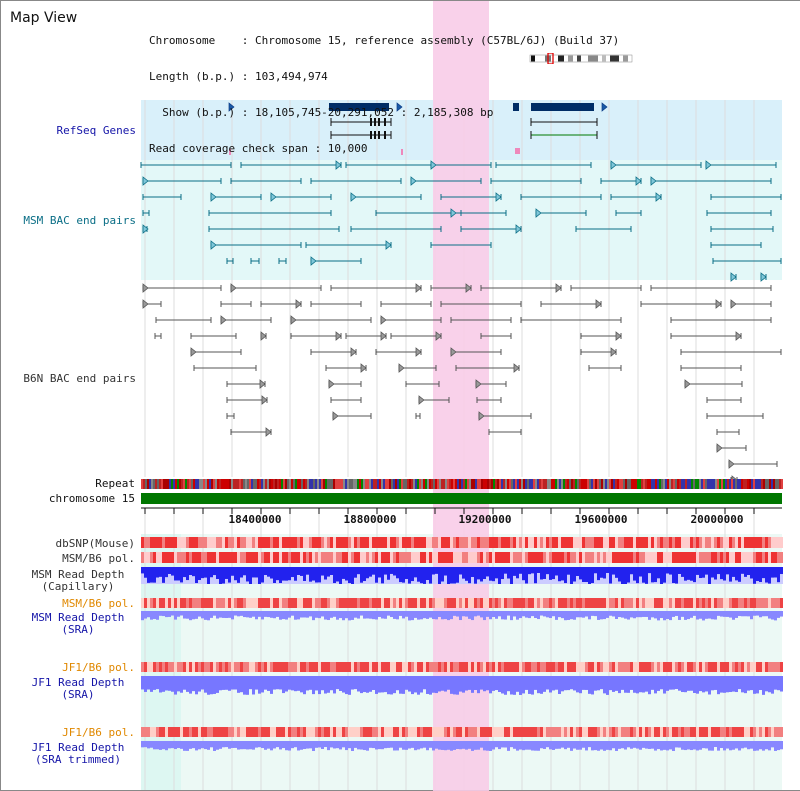 This screenshot has height=791, width=800. What do you see at coordinates (581, 58) in the screenshot?
I see `chromosome-ideogram` at bounding box center [581, 58].